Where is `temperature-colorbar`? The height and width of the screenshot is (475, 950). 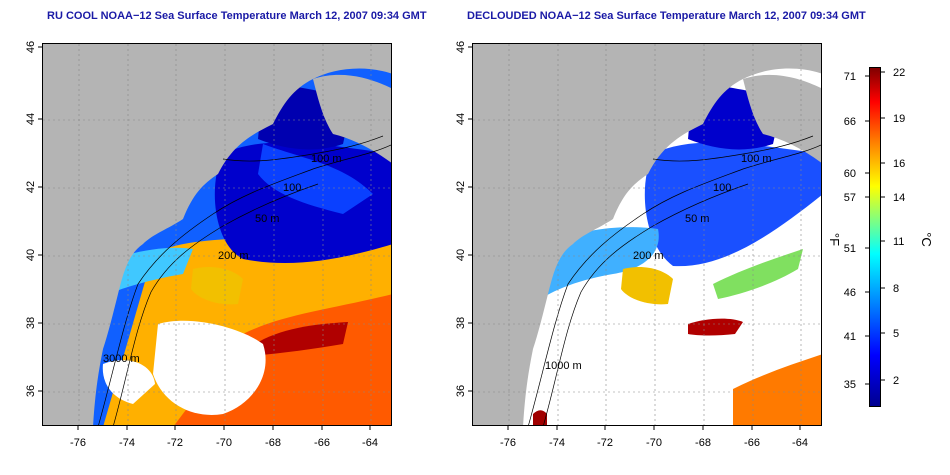 temperature-colorbar is located at coordinates (875, 237).